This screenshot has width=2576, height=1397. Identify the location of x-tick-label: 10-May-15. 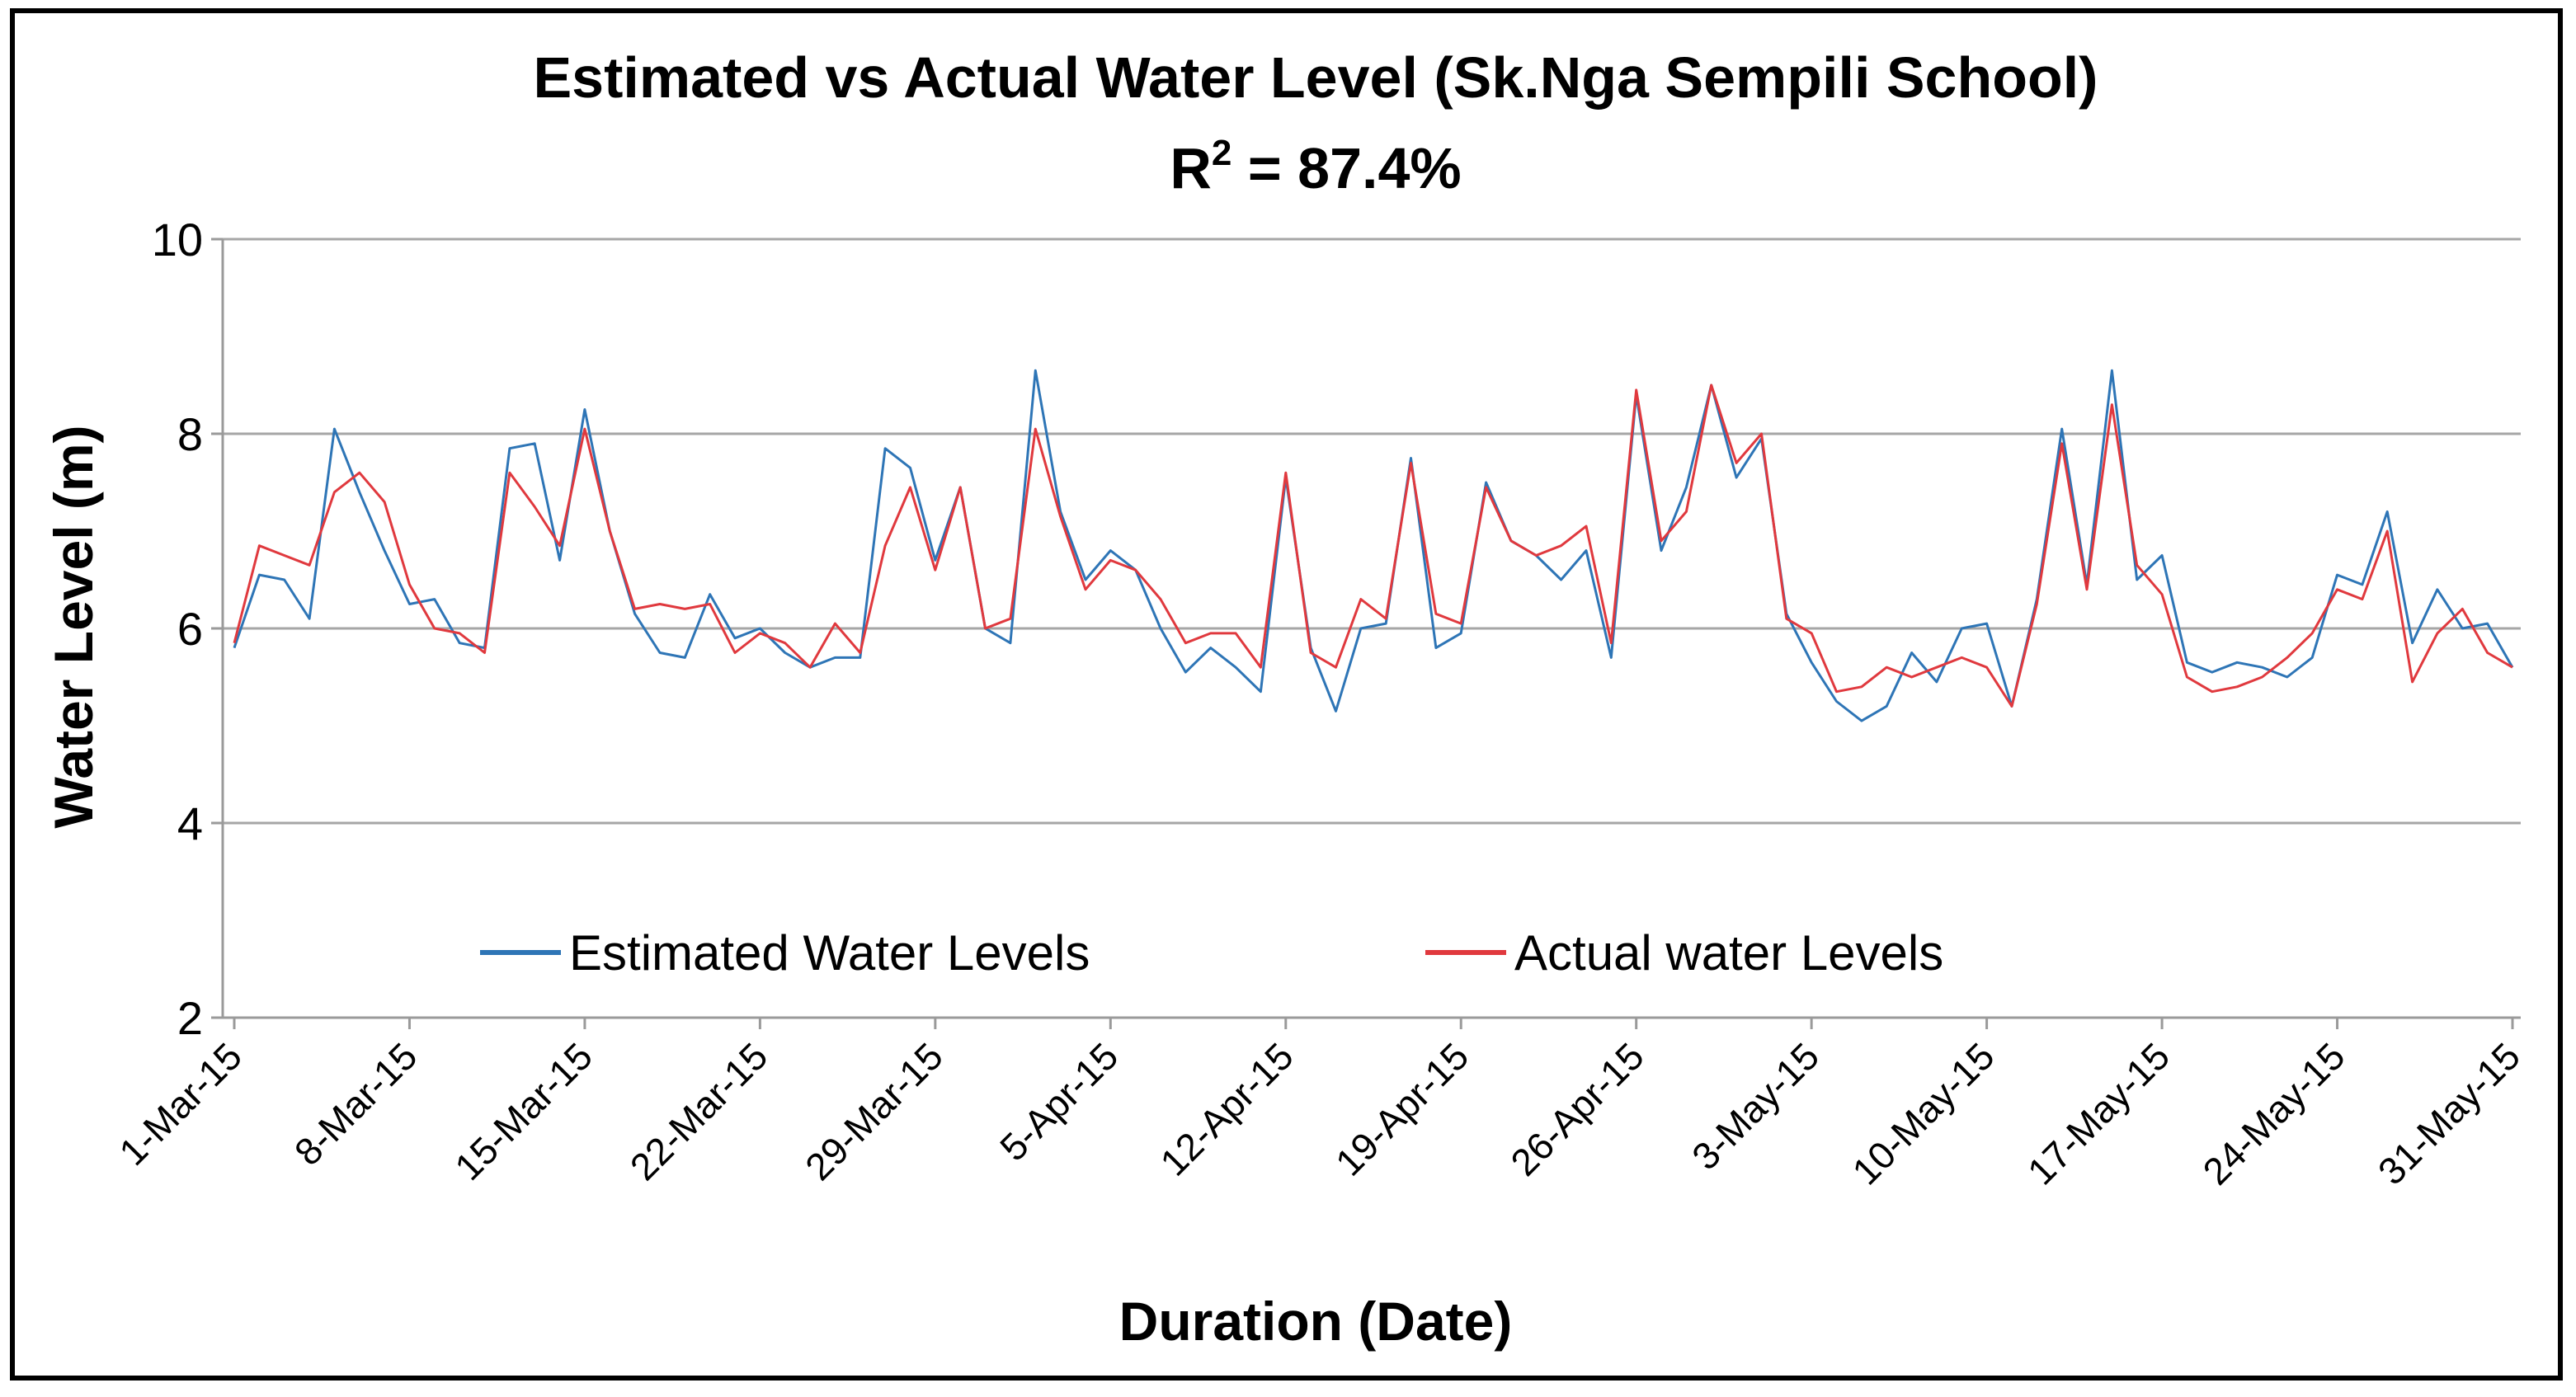
(1923, 1113).